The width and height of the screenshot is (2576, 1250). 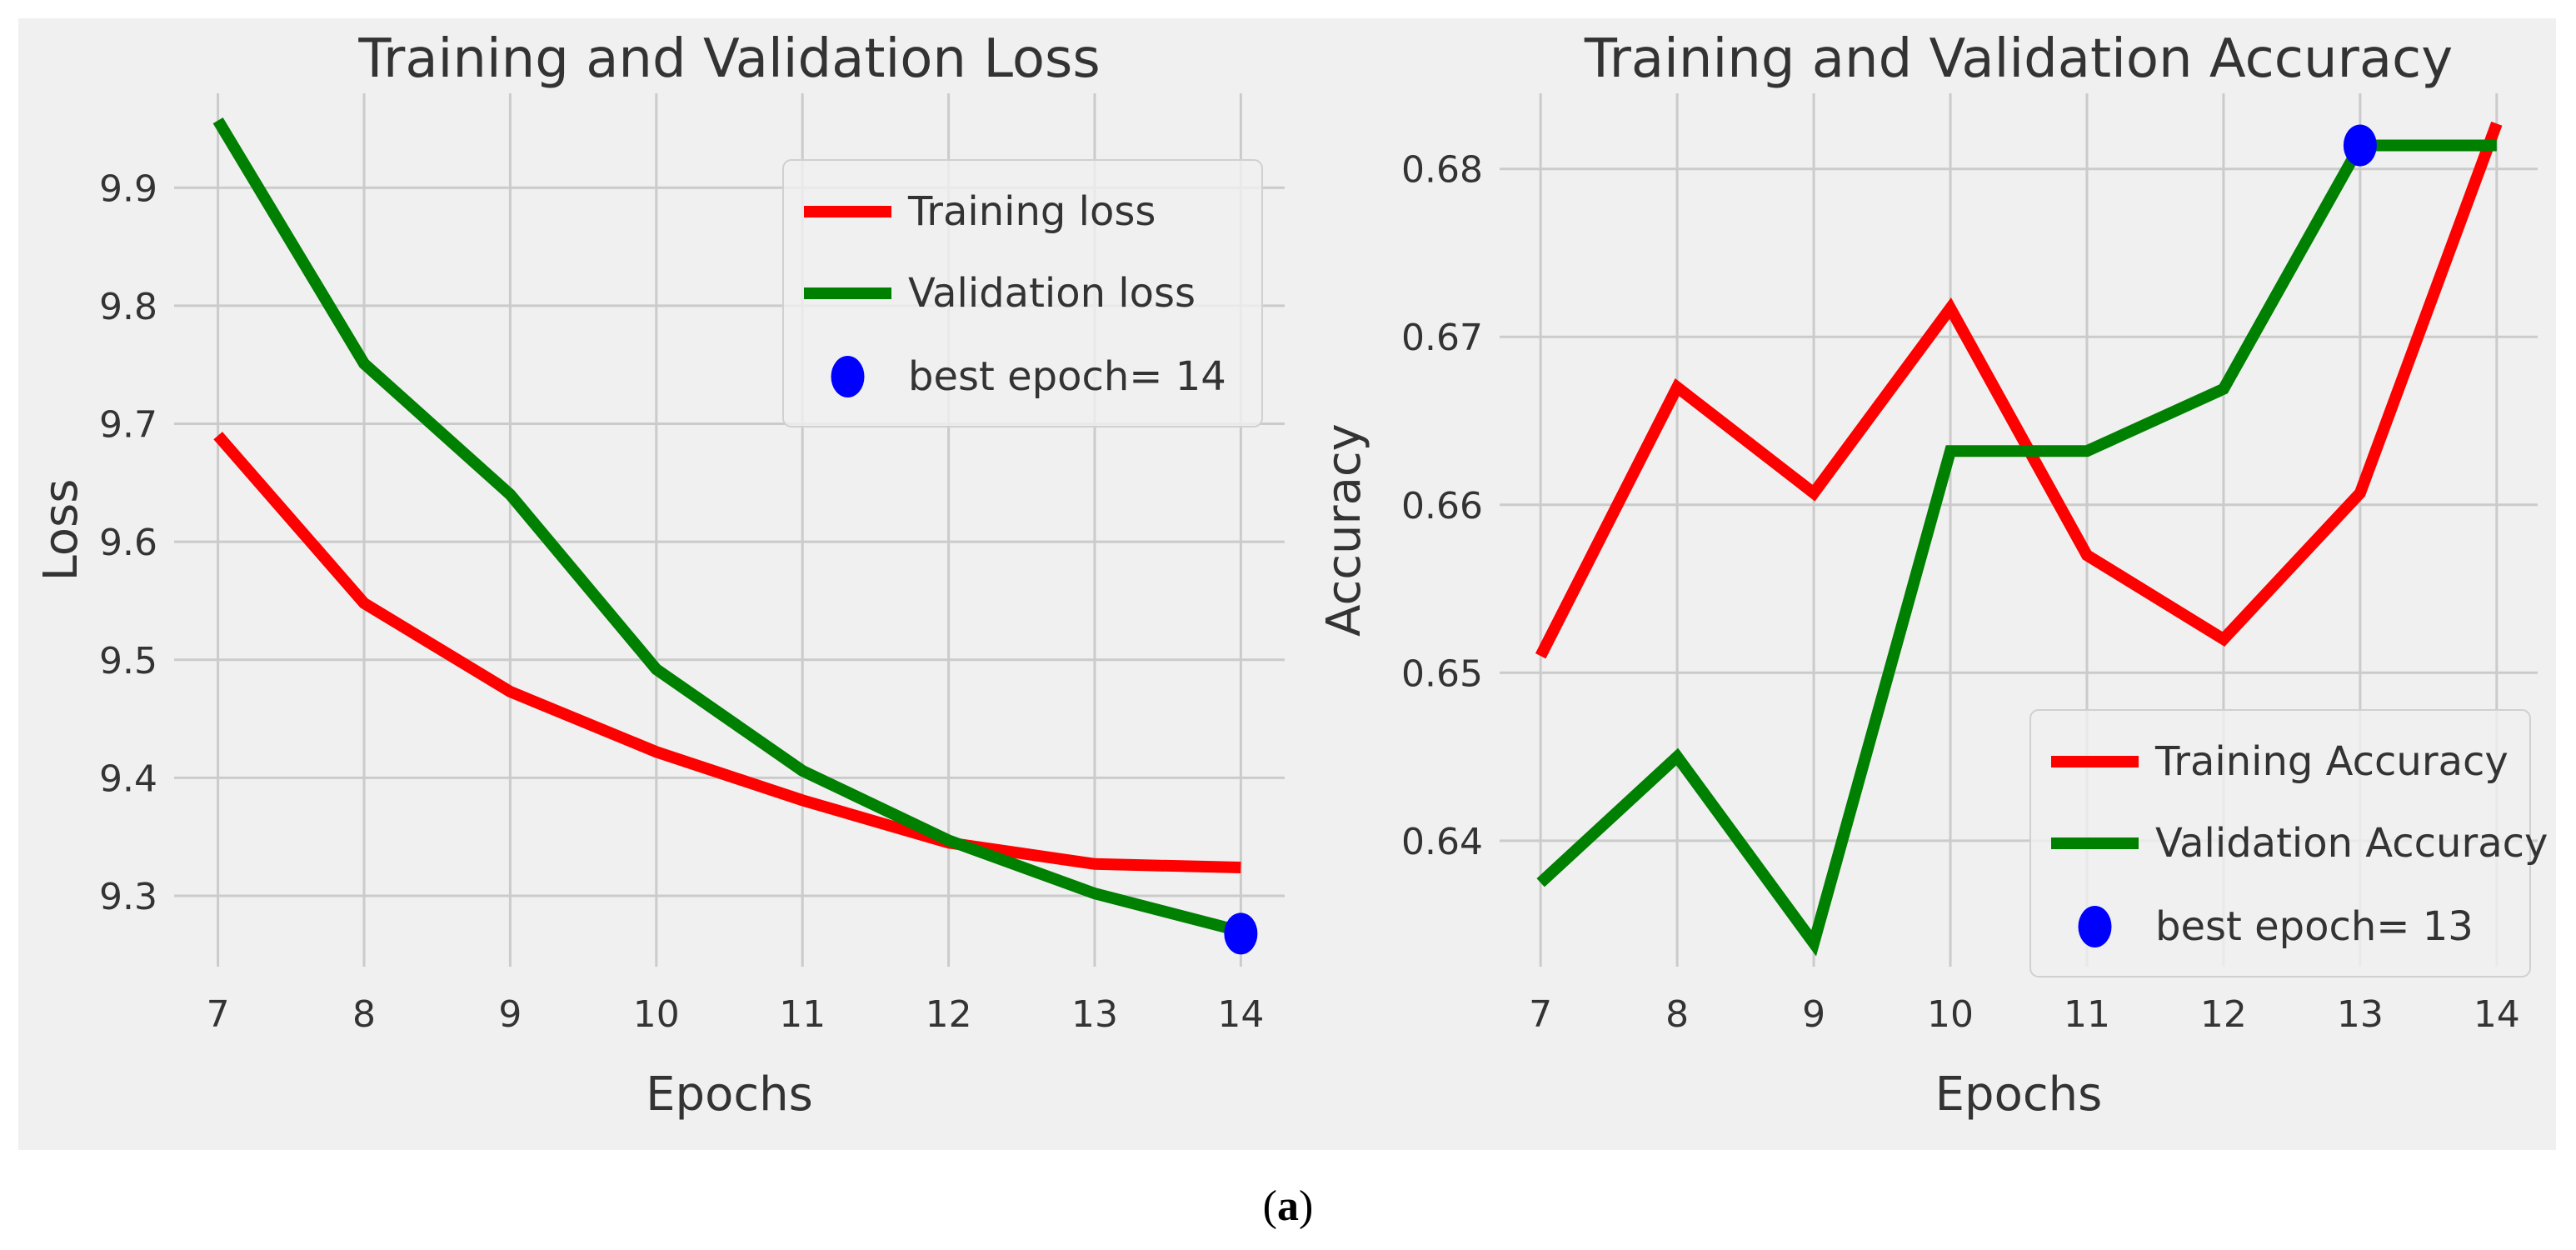 I want to click on figure-caption: (a), so click(x=1288, y=1206).